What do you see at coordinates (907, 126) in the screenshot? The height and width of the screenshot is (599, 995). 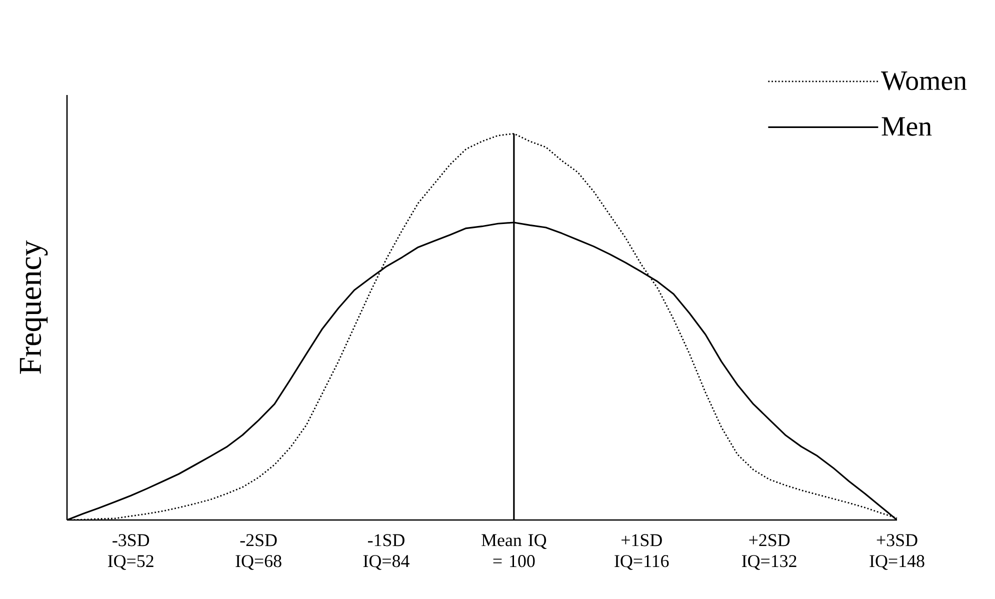 I see `legend-label: Men` at bounding box center [907, 126].